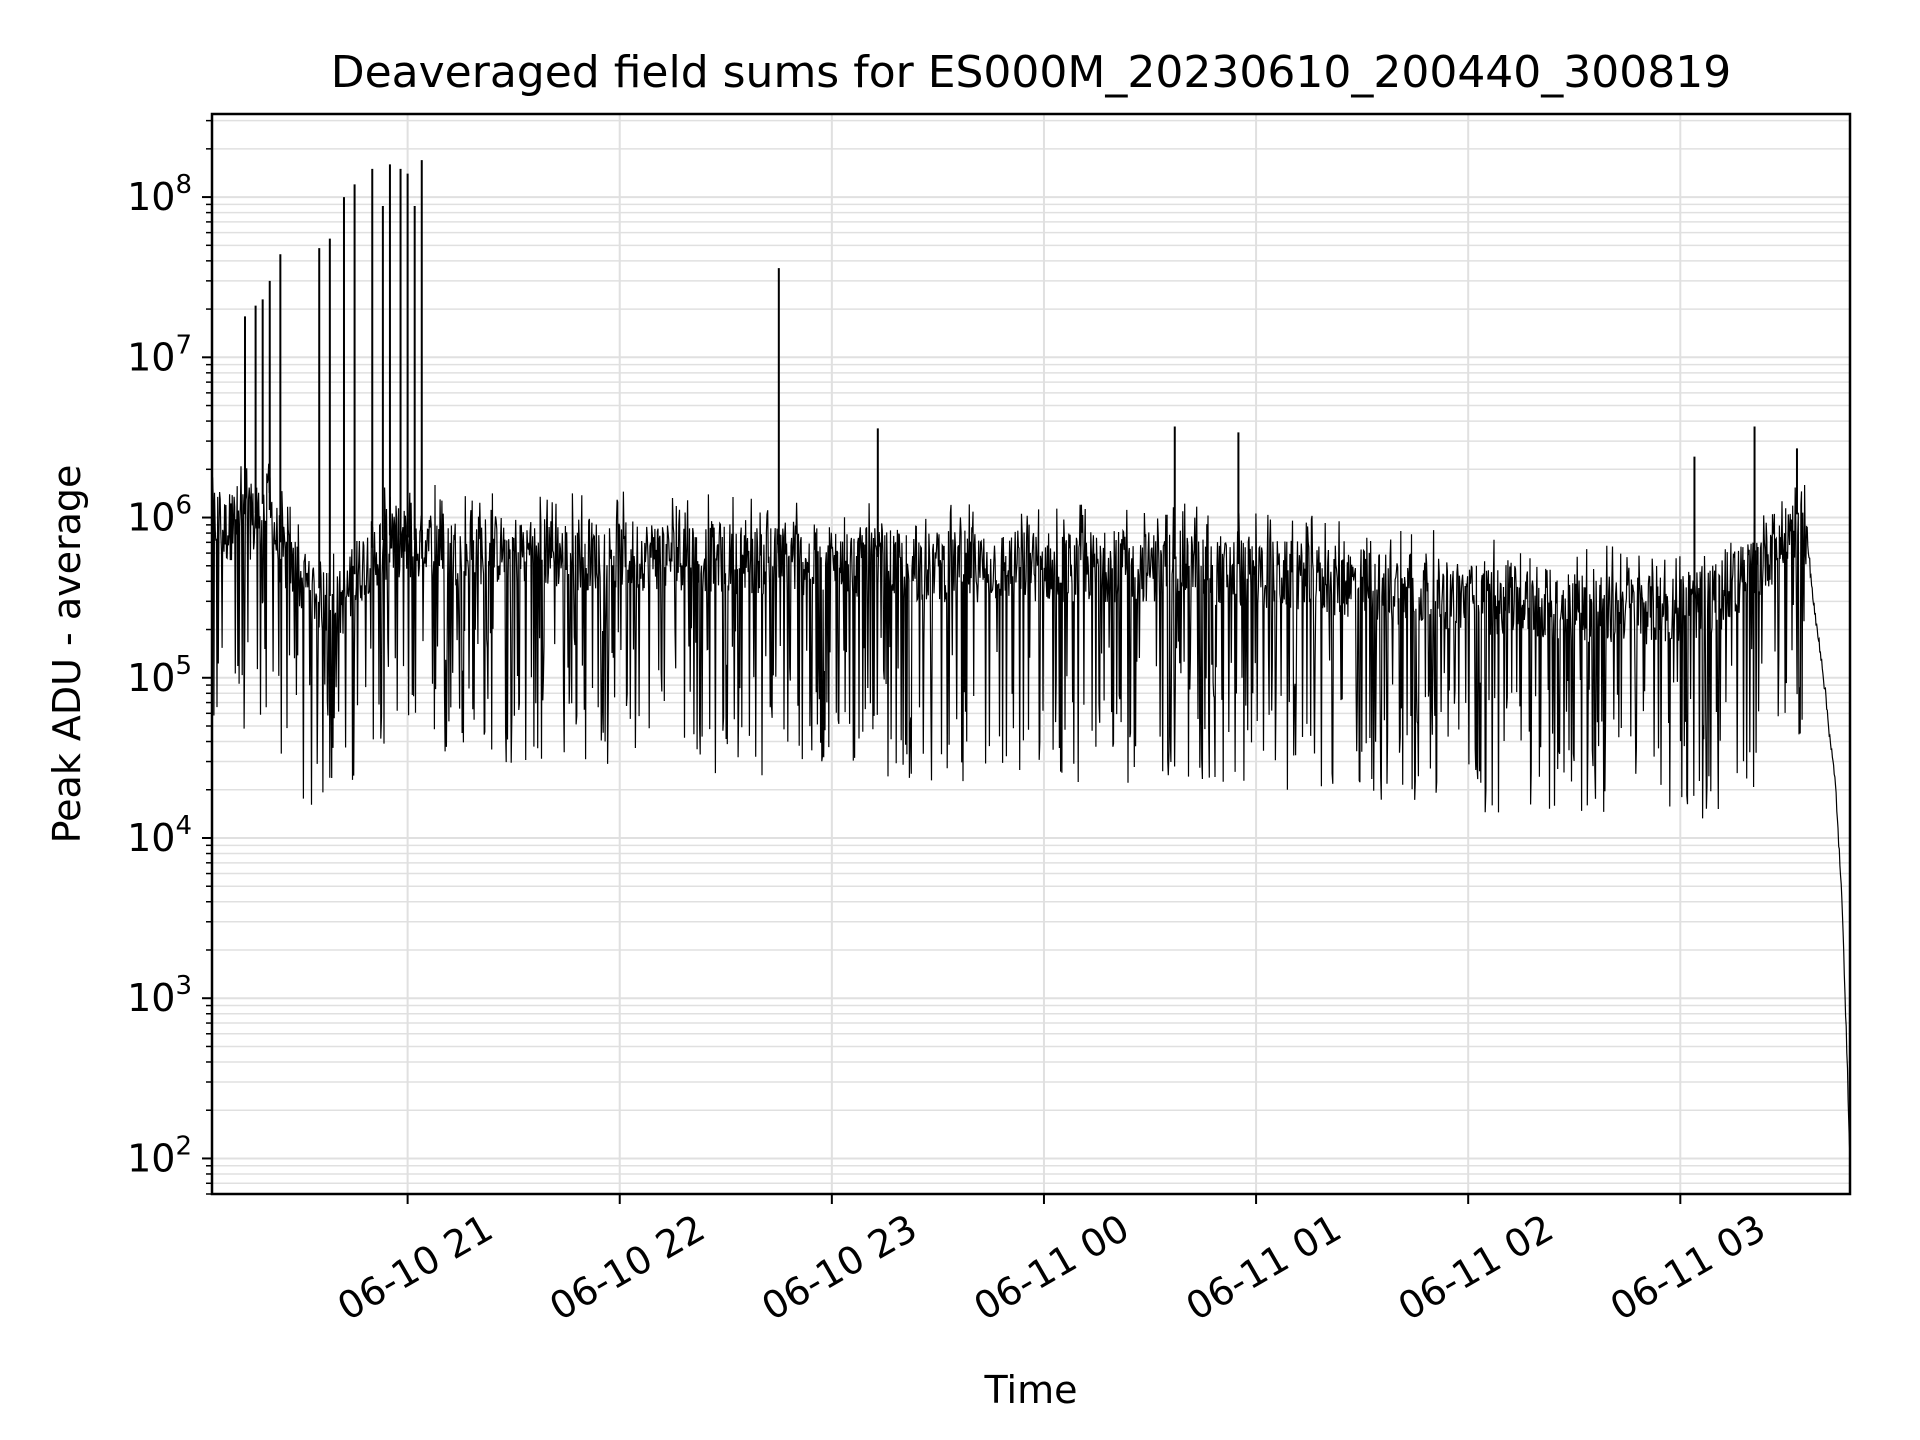  What do you see at coordinates (627, 1268) in the screenshot?
I see `x-tick-label: 06-10 22` at bounding box center [627, 1268].